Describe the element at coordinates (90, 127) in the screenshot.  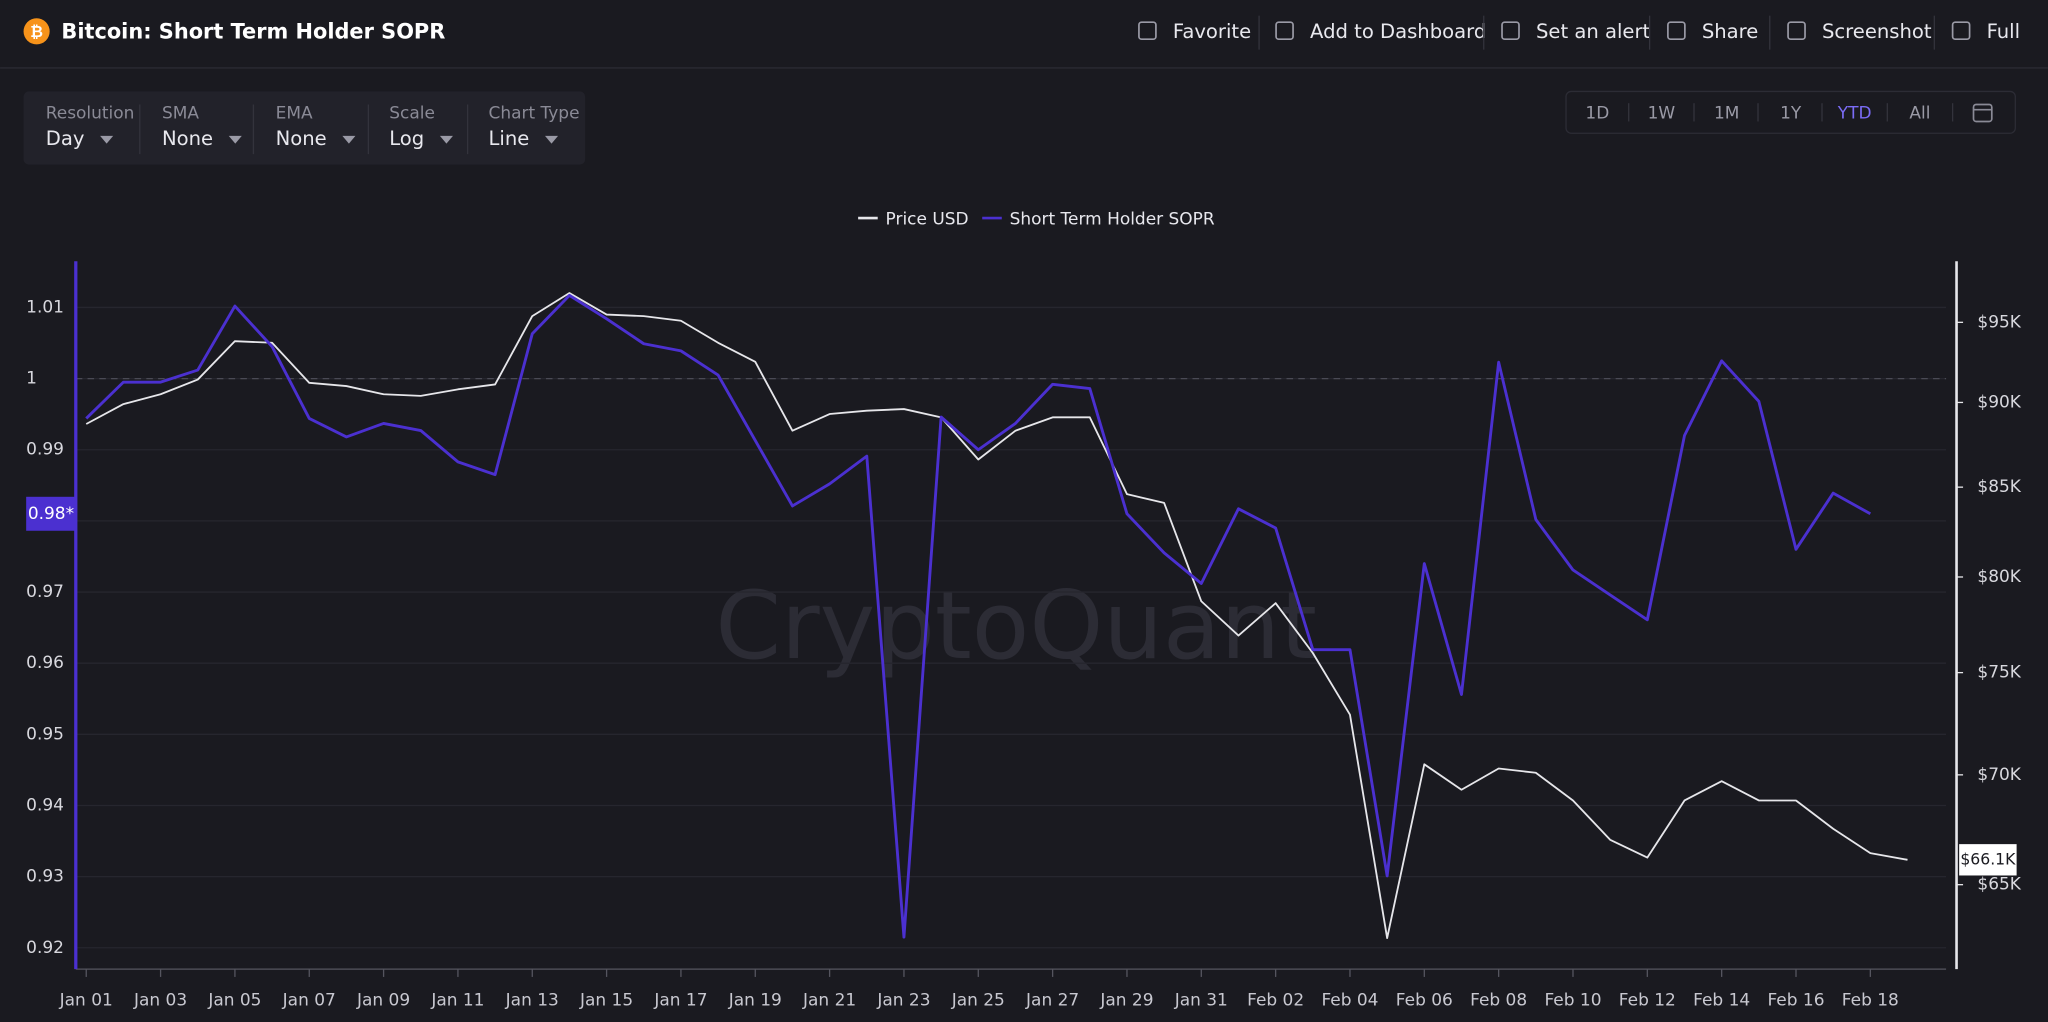
I see `dropdown: Resolution Day` at that location.